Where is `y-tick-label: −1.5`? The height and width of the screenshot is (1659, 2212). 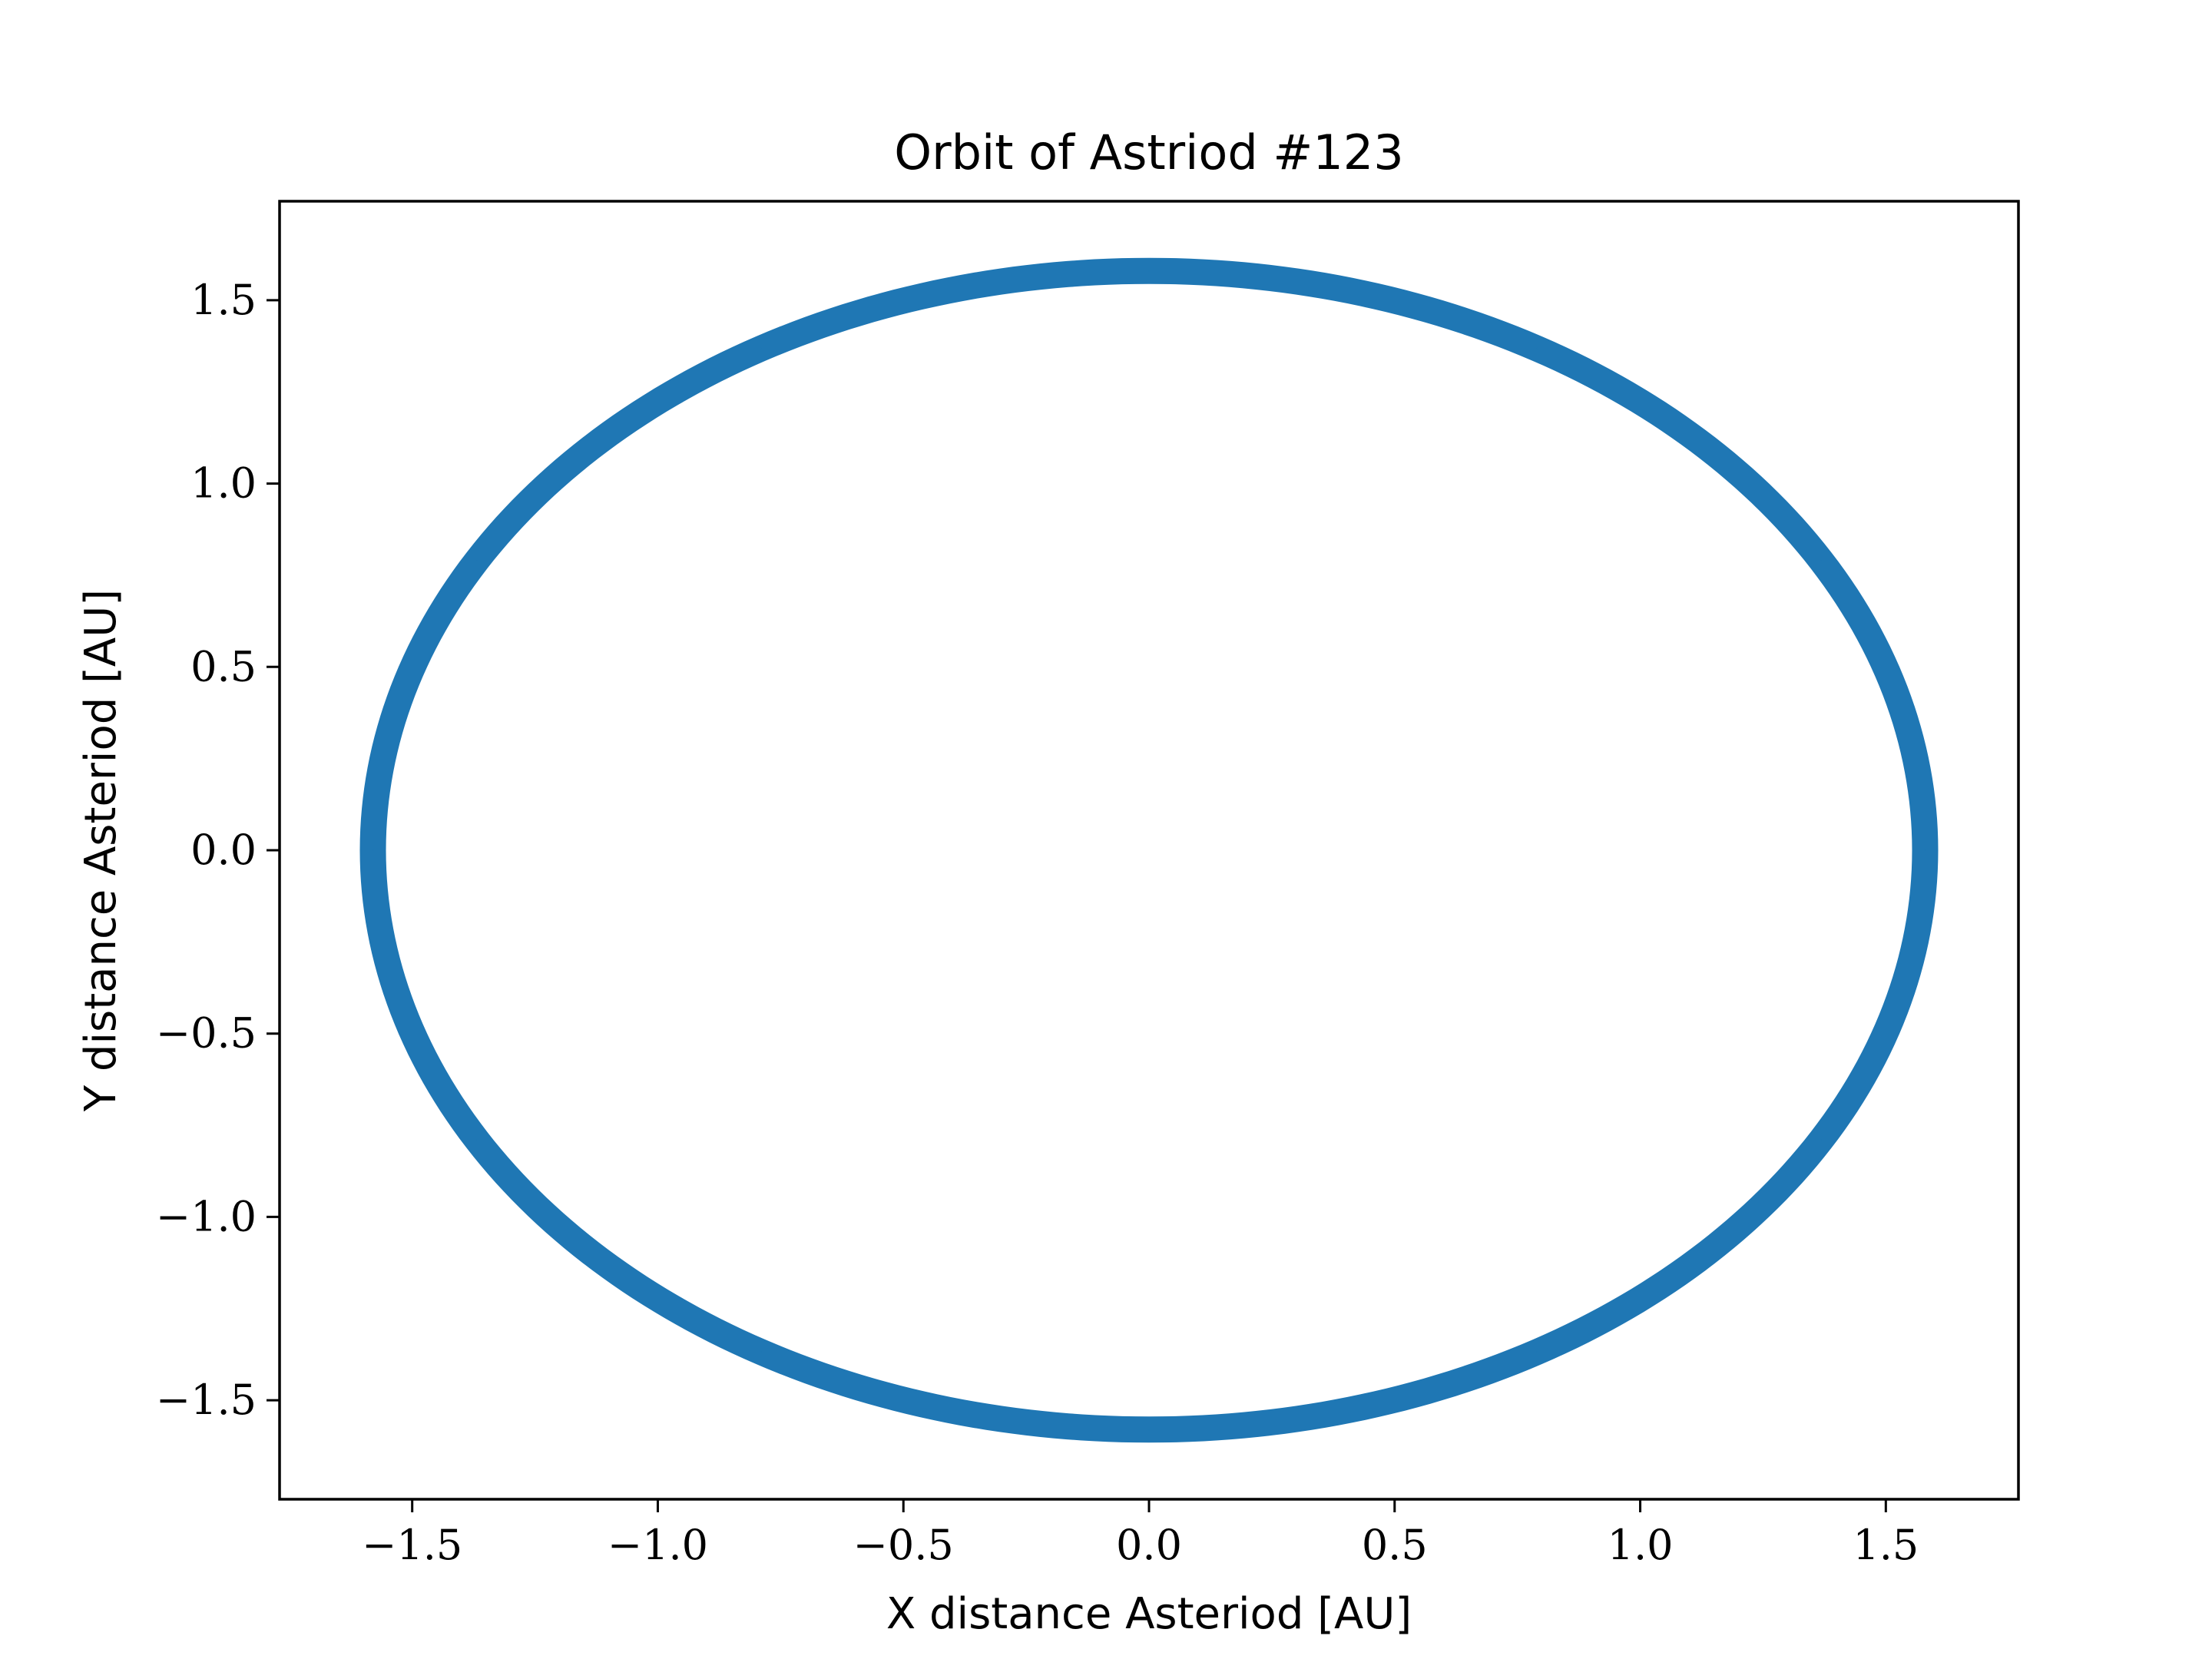 y-tick-label: −1.5 is located at coordinates (207, 1400).